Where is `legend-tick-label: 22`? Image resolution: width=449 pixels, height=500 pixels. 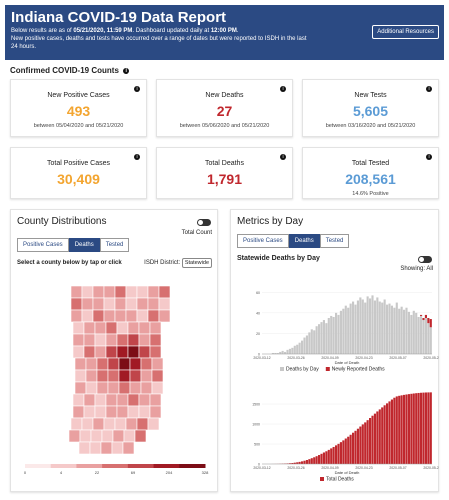
legend-tick-label: 22 is located at coordinates (97, 472).